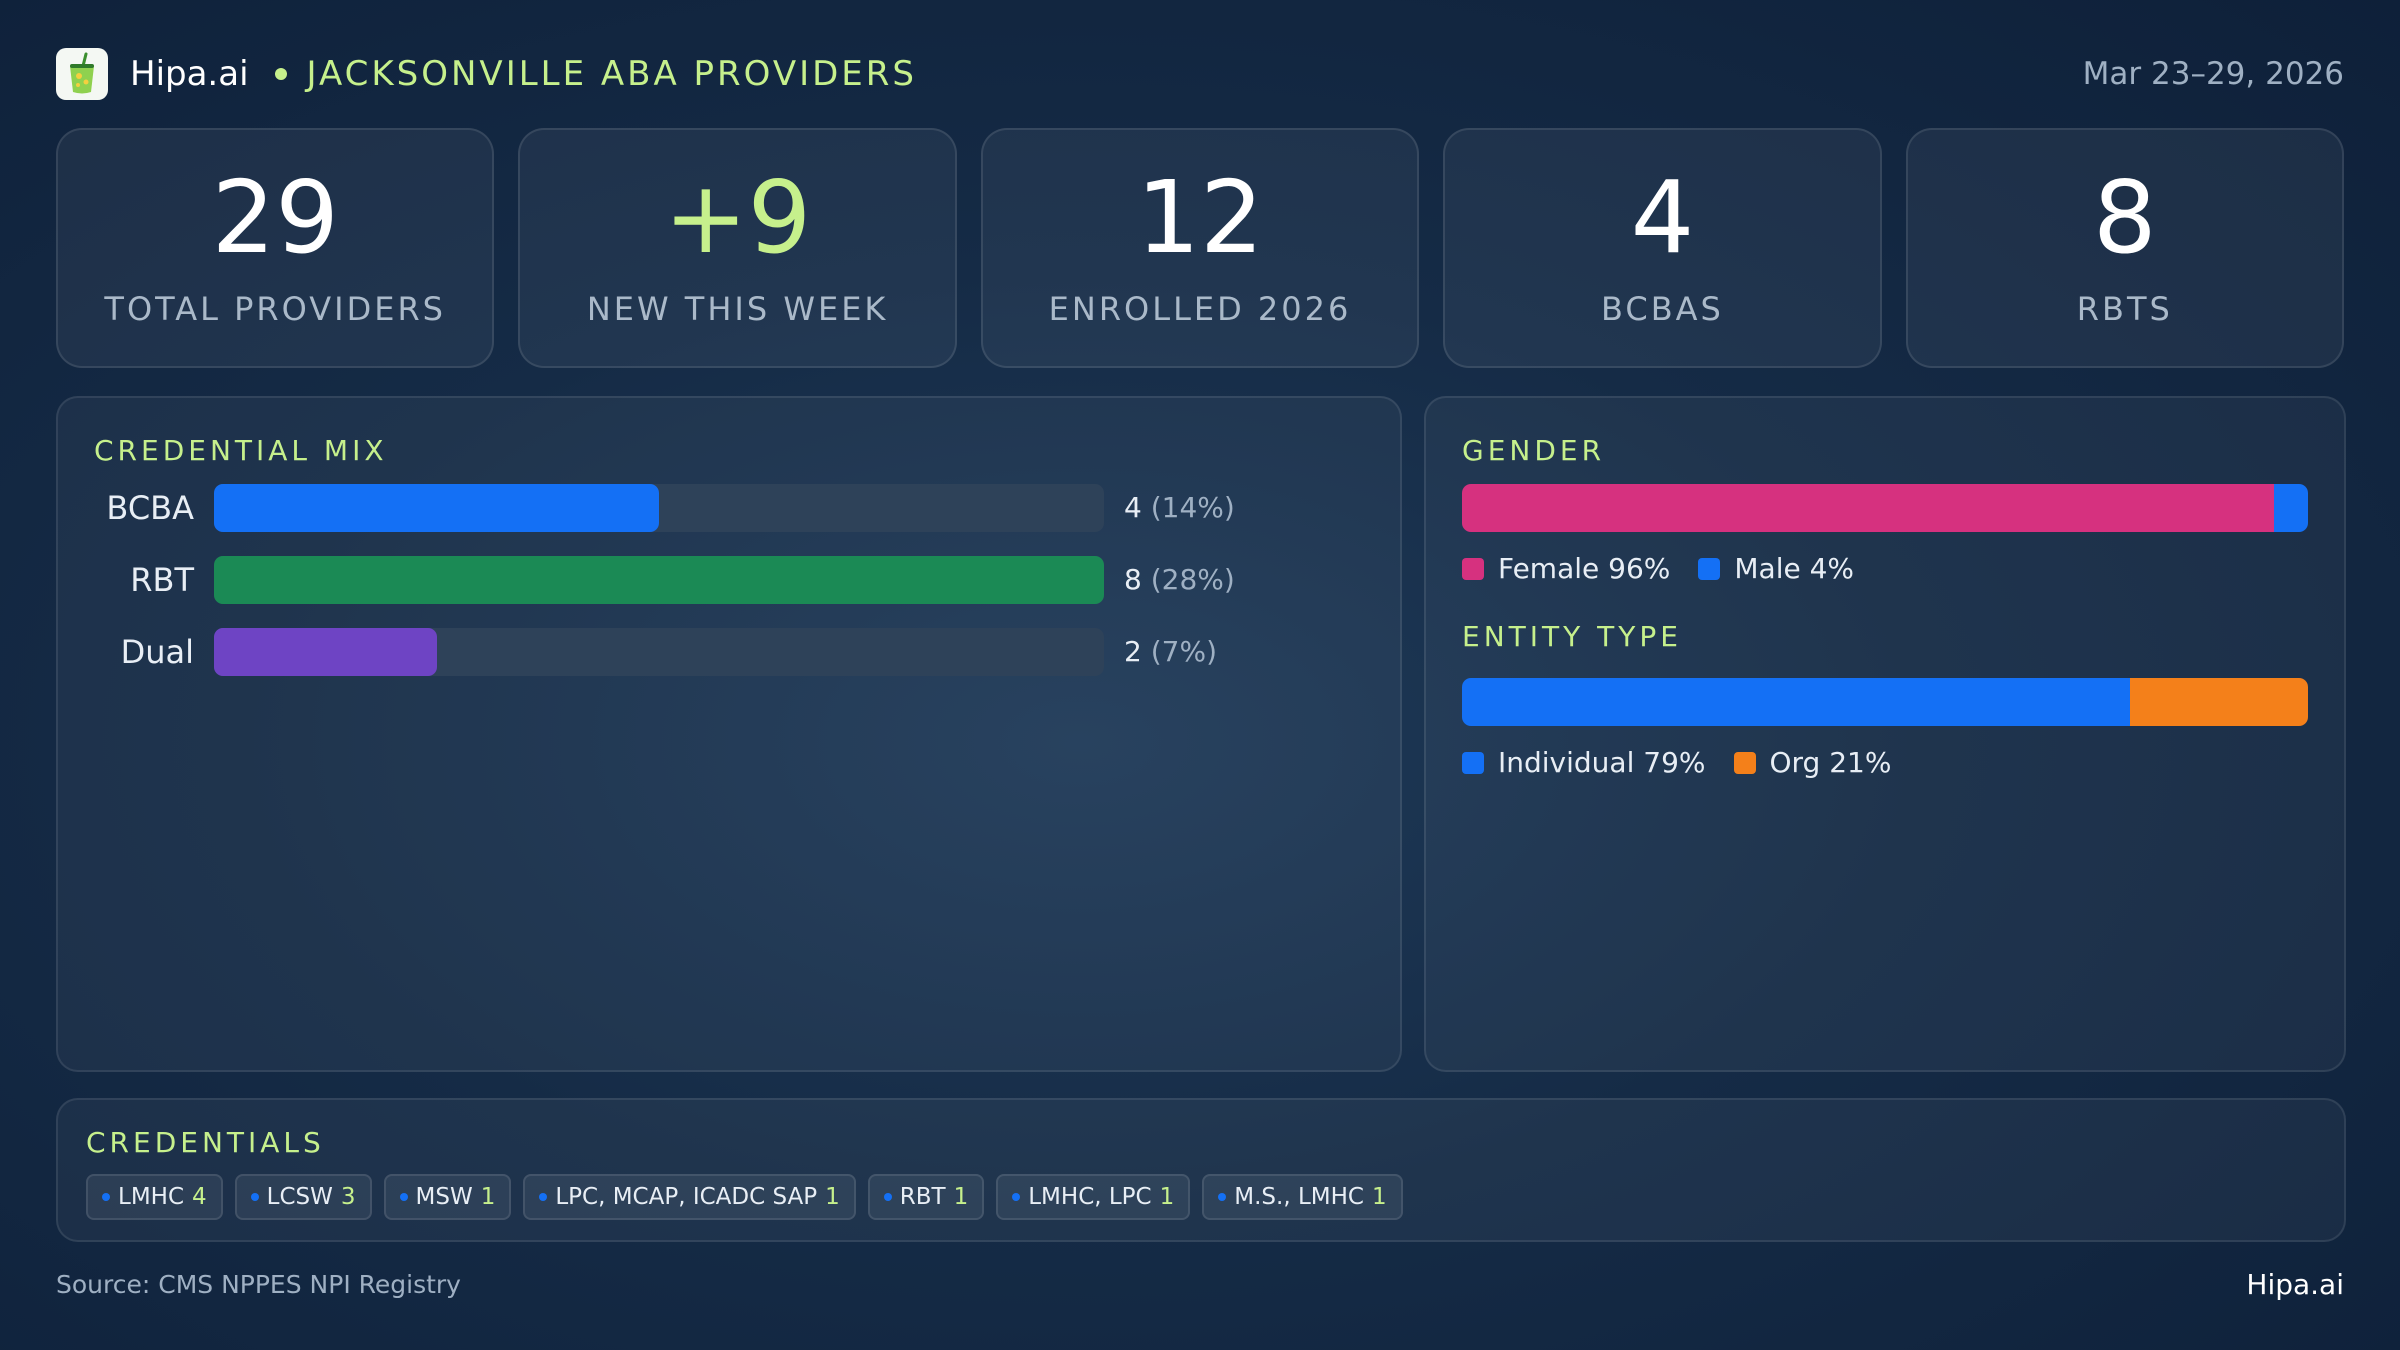 The image size is (2400, 1350). I want to click on credential-chip: LMHC 4, so click(154, 1197).